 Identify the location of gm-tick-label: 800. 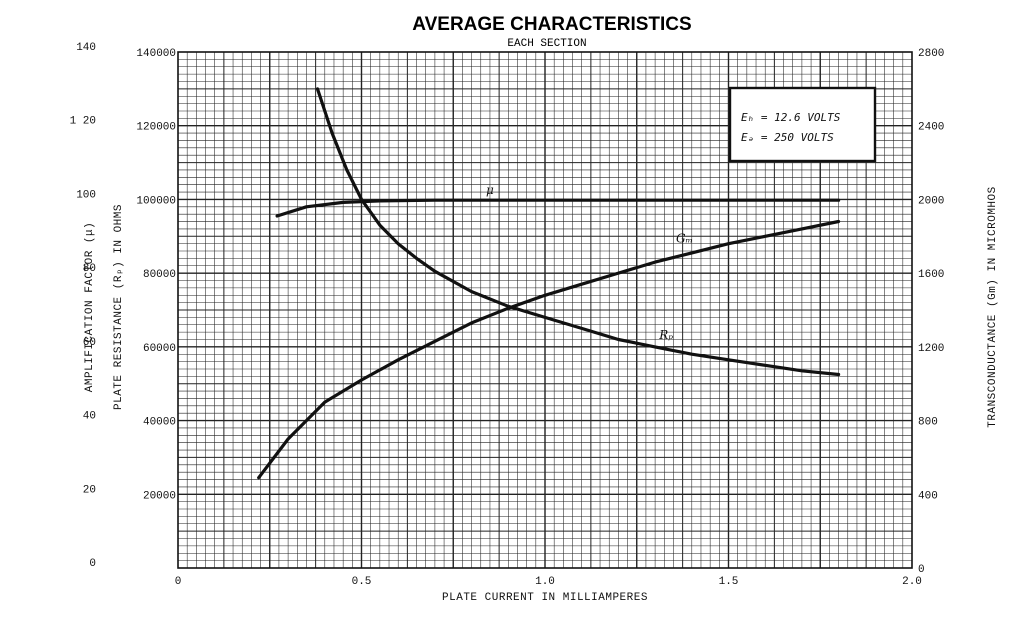
(928, 423).